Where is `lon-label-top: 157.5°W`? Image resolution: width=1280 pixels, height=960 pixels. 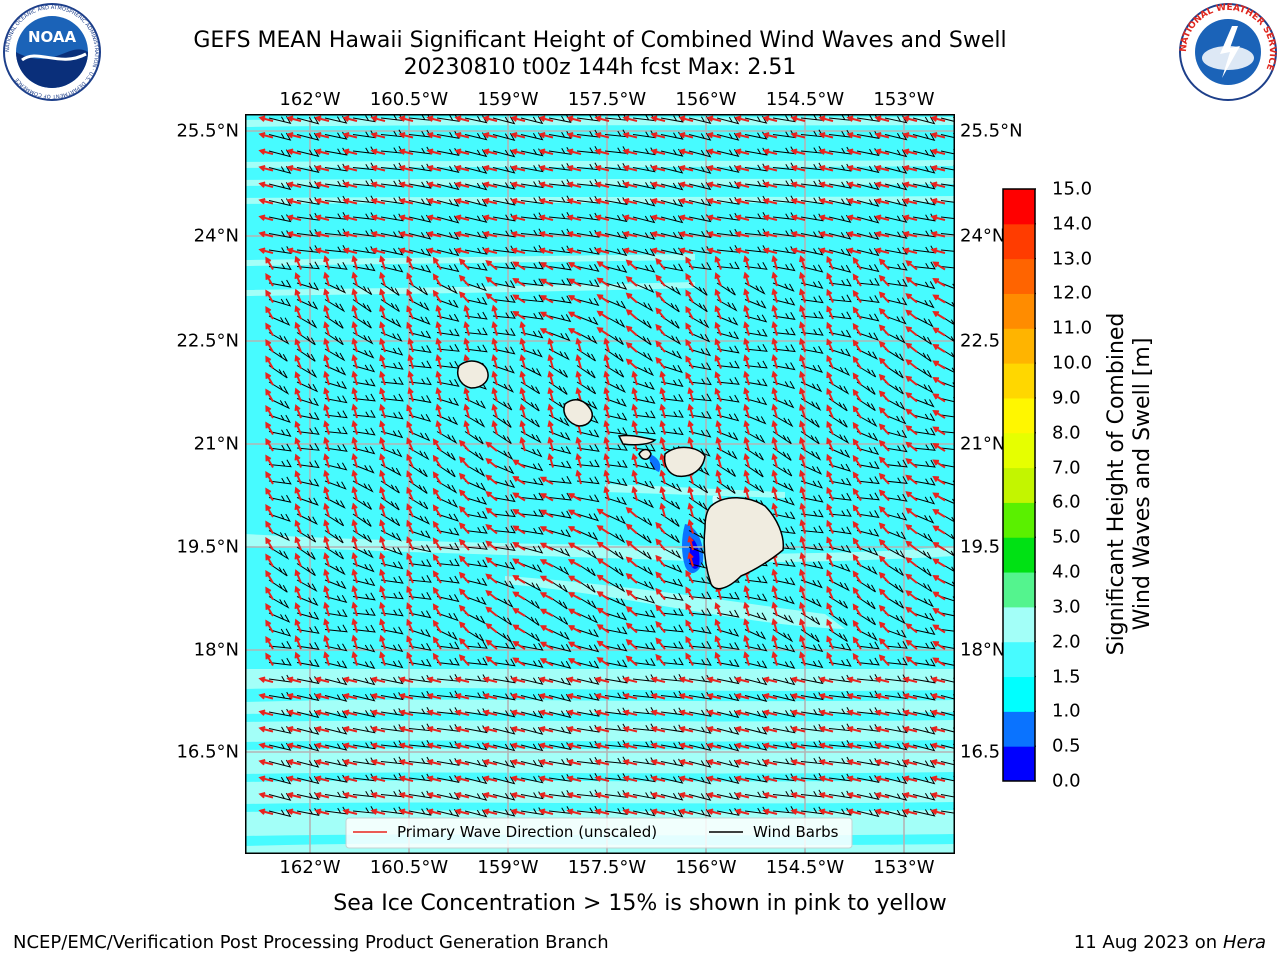
lon-label-top: 157.5°W is located at coordinates (607, 99).